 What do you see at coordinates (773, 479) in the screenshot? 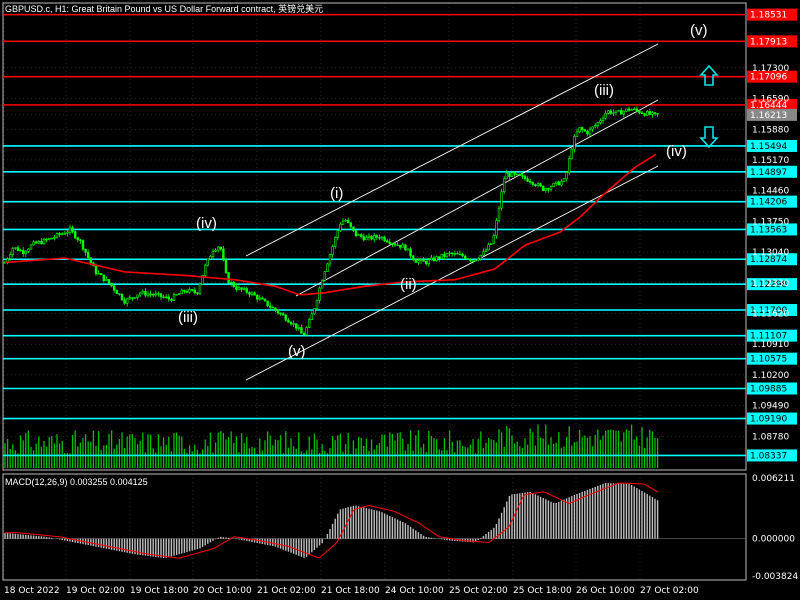
I see `macd-tick-label: 0.006211` at bounding box center [773, 479].